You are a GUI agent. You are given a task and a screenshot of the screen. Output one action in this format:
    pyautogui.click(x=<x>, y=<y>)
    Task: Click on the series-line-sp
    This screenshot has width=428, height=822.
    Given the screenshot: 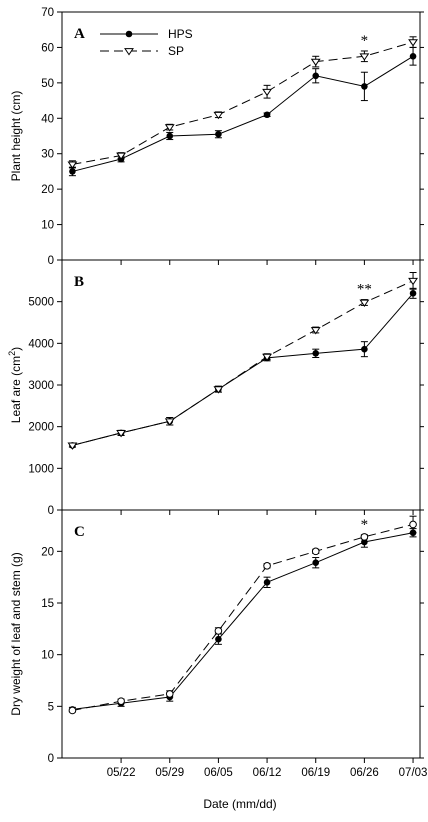 What is the action you would take?
    pyautogui.click(x=243, y=103)
    